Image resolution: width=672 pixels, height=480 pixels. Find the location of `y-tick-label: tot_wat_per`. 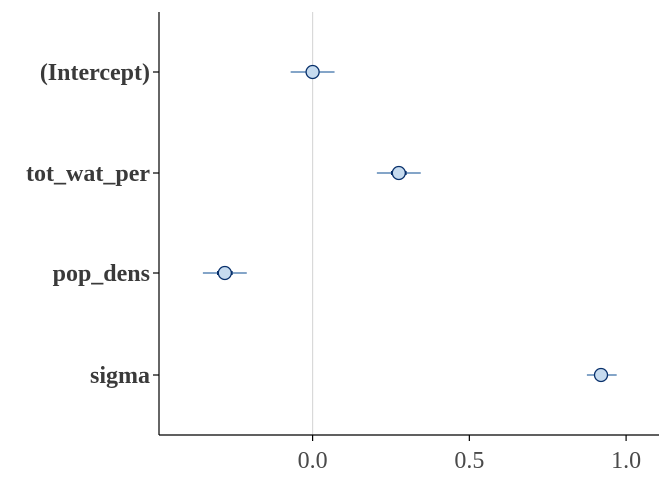

y-tick-label: tot_wat_per is located at coordinates (88, 174).